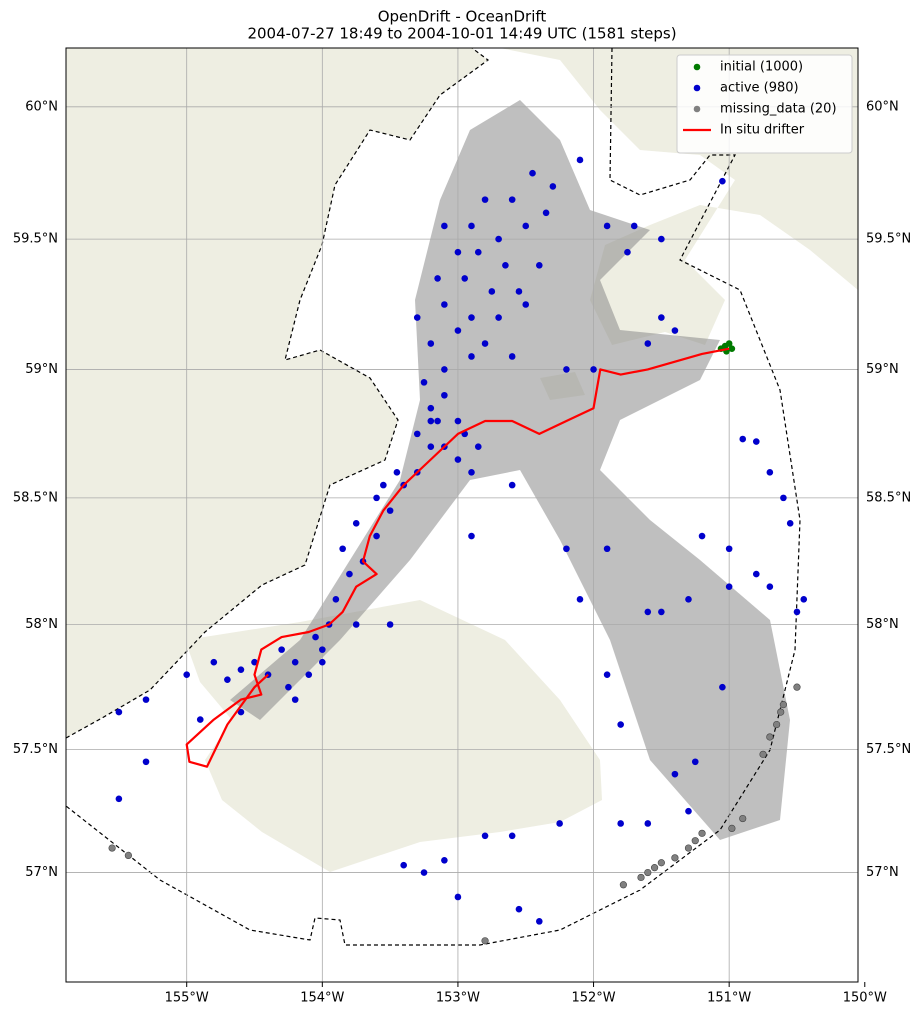 This screenshot has width=923, height=1018. What do you see at coordinates (882, 106) in the screenshot?
I see `y-tick-label: 60°N` at bounding box center [882, 106].